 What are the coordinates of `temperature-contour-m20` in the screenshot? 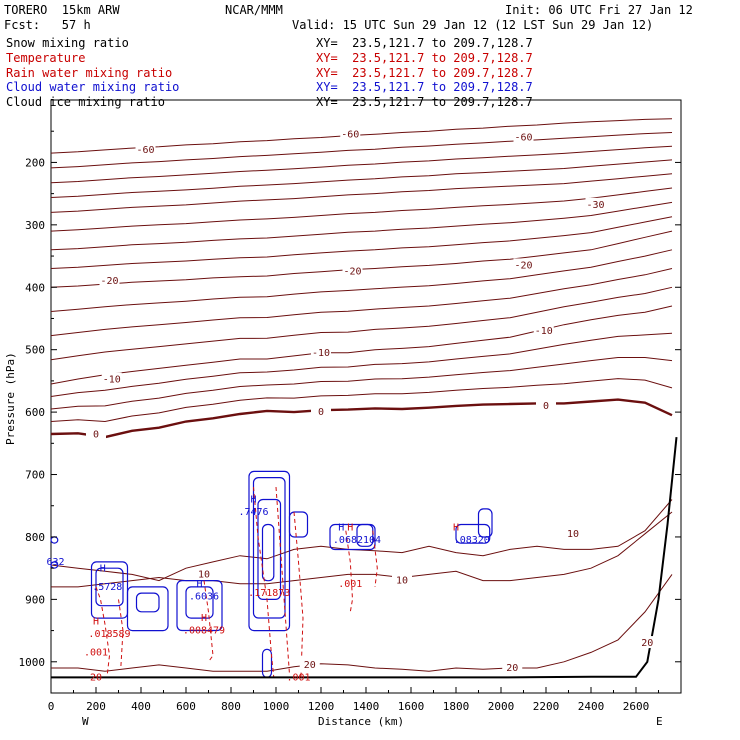 It's located at (361, 259).